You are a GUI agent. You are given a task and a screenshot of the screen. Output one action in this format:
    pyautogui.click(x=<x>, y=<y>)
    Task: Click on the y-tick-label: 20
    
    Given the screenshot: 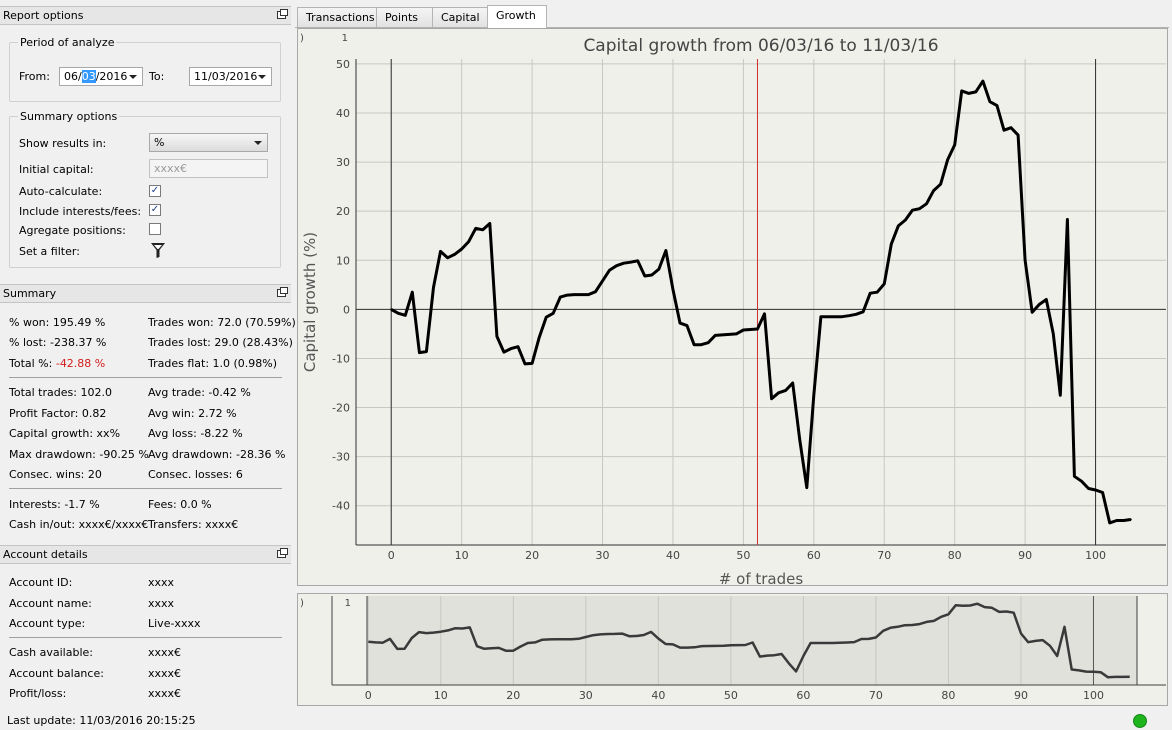 What is the action you would take?
    pyautogui.click(x=343, y=211)
    